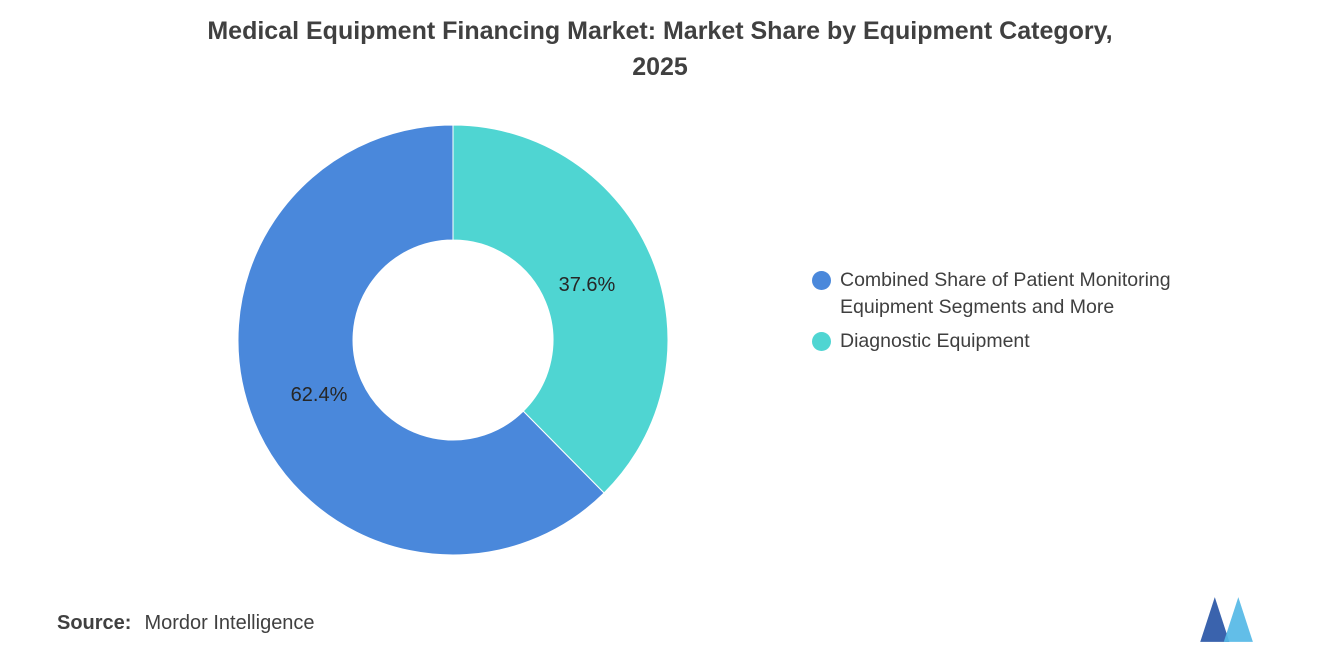 This screenshot has height=665, width=1320. I want to click on source-prefix: Source:, so click(94, 623).